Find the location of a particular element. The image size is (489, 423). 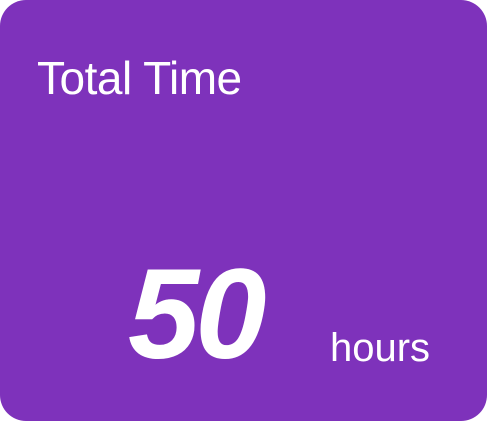

metric-value: 50 is located at coordinates (197, 314).